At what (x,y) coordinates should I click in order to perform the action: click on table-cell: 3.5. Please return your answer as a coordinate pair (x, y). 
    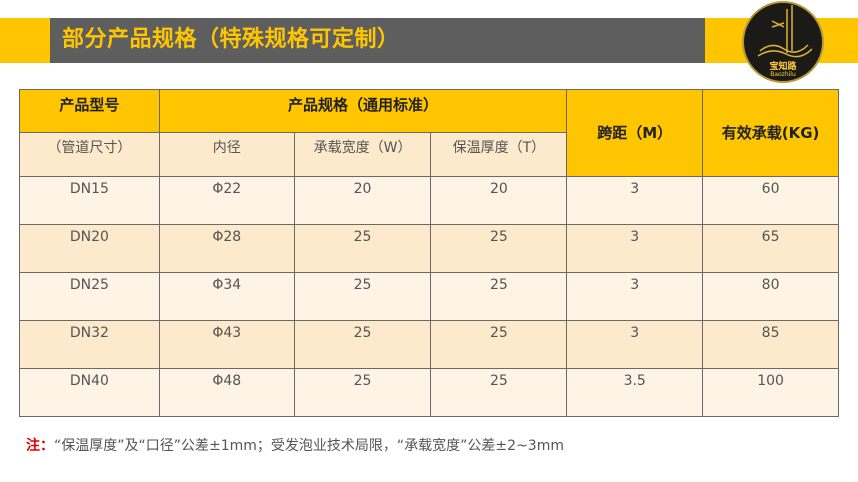
    Looking at the image, I should click on (635, 392).